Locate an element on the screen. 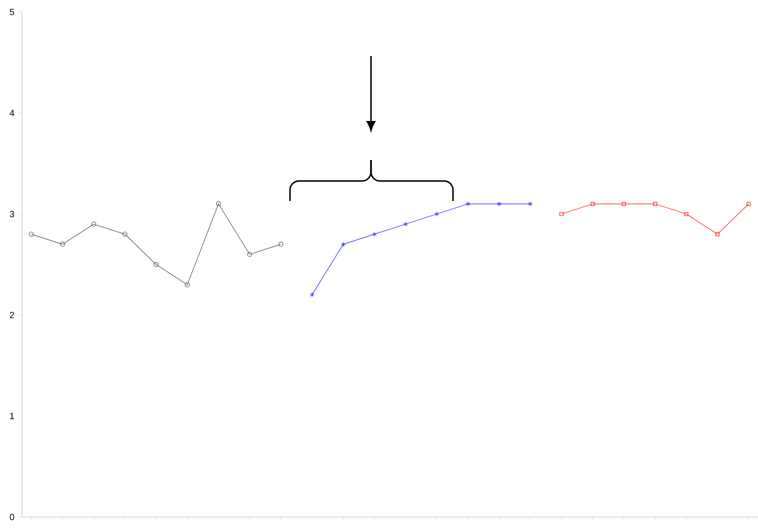 The height and width of the screenshot is (529, 758). y-tick-label: 5 is located at coordinates (12, 12).